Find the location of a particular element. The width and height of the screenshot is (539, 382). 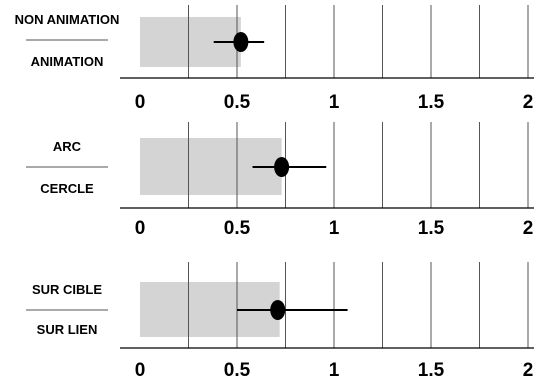

category-label-top: NON ANIMATION is located at coordinates (67, 19).